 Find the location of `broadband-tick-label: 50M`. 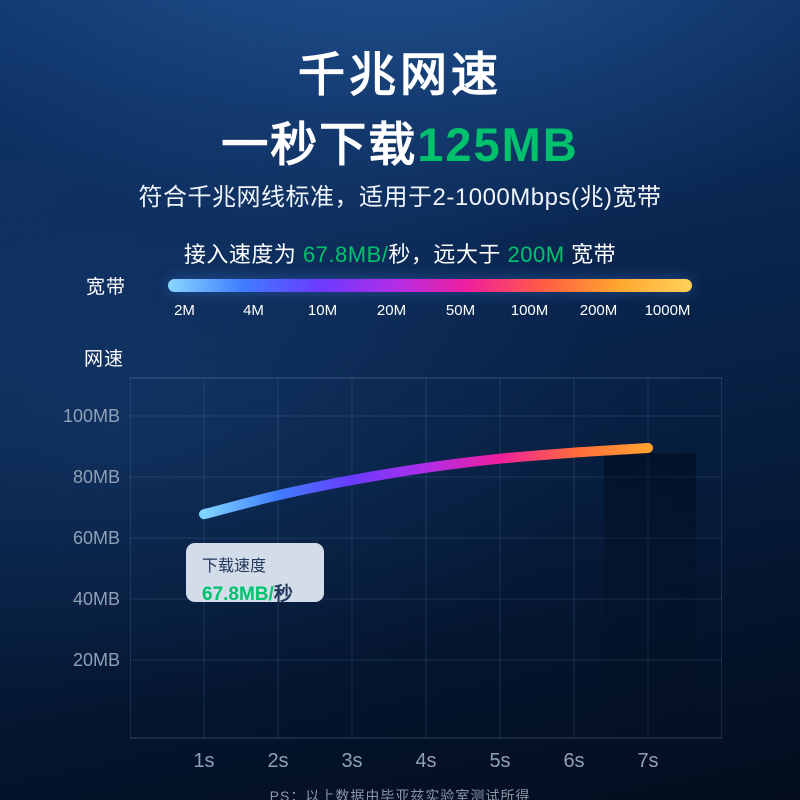

broadband-tick-label: 50M is located at coordinates (460, 310).